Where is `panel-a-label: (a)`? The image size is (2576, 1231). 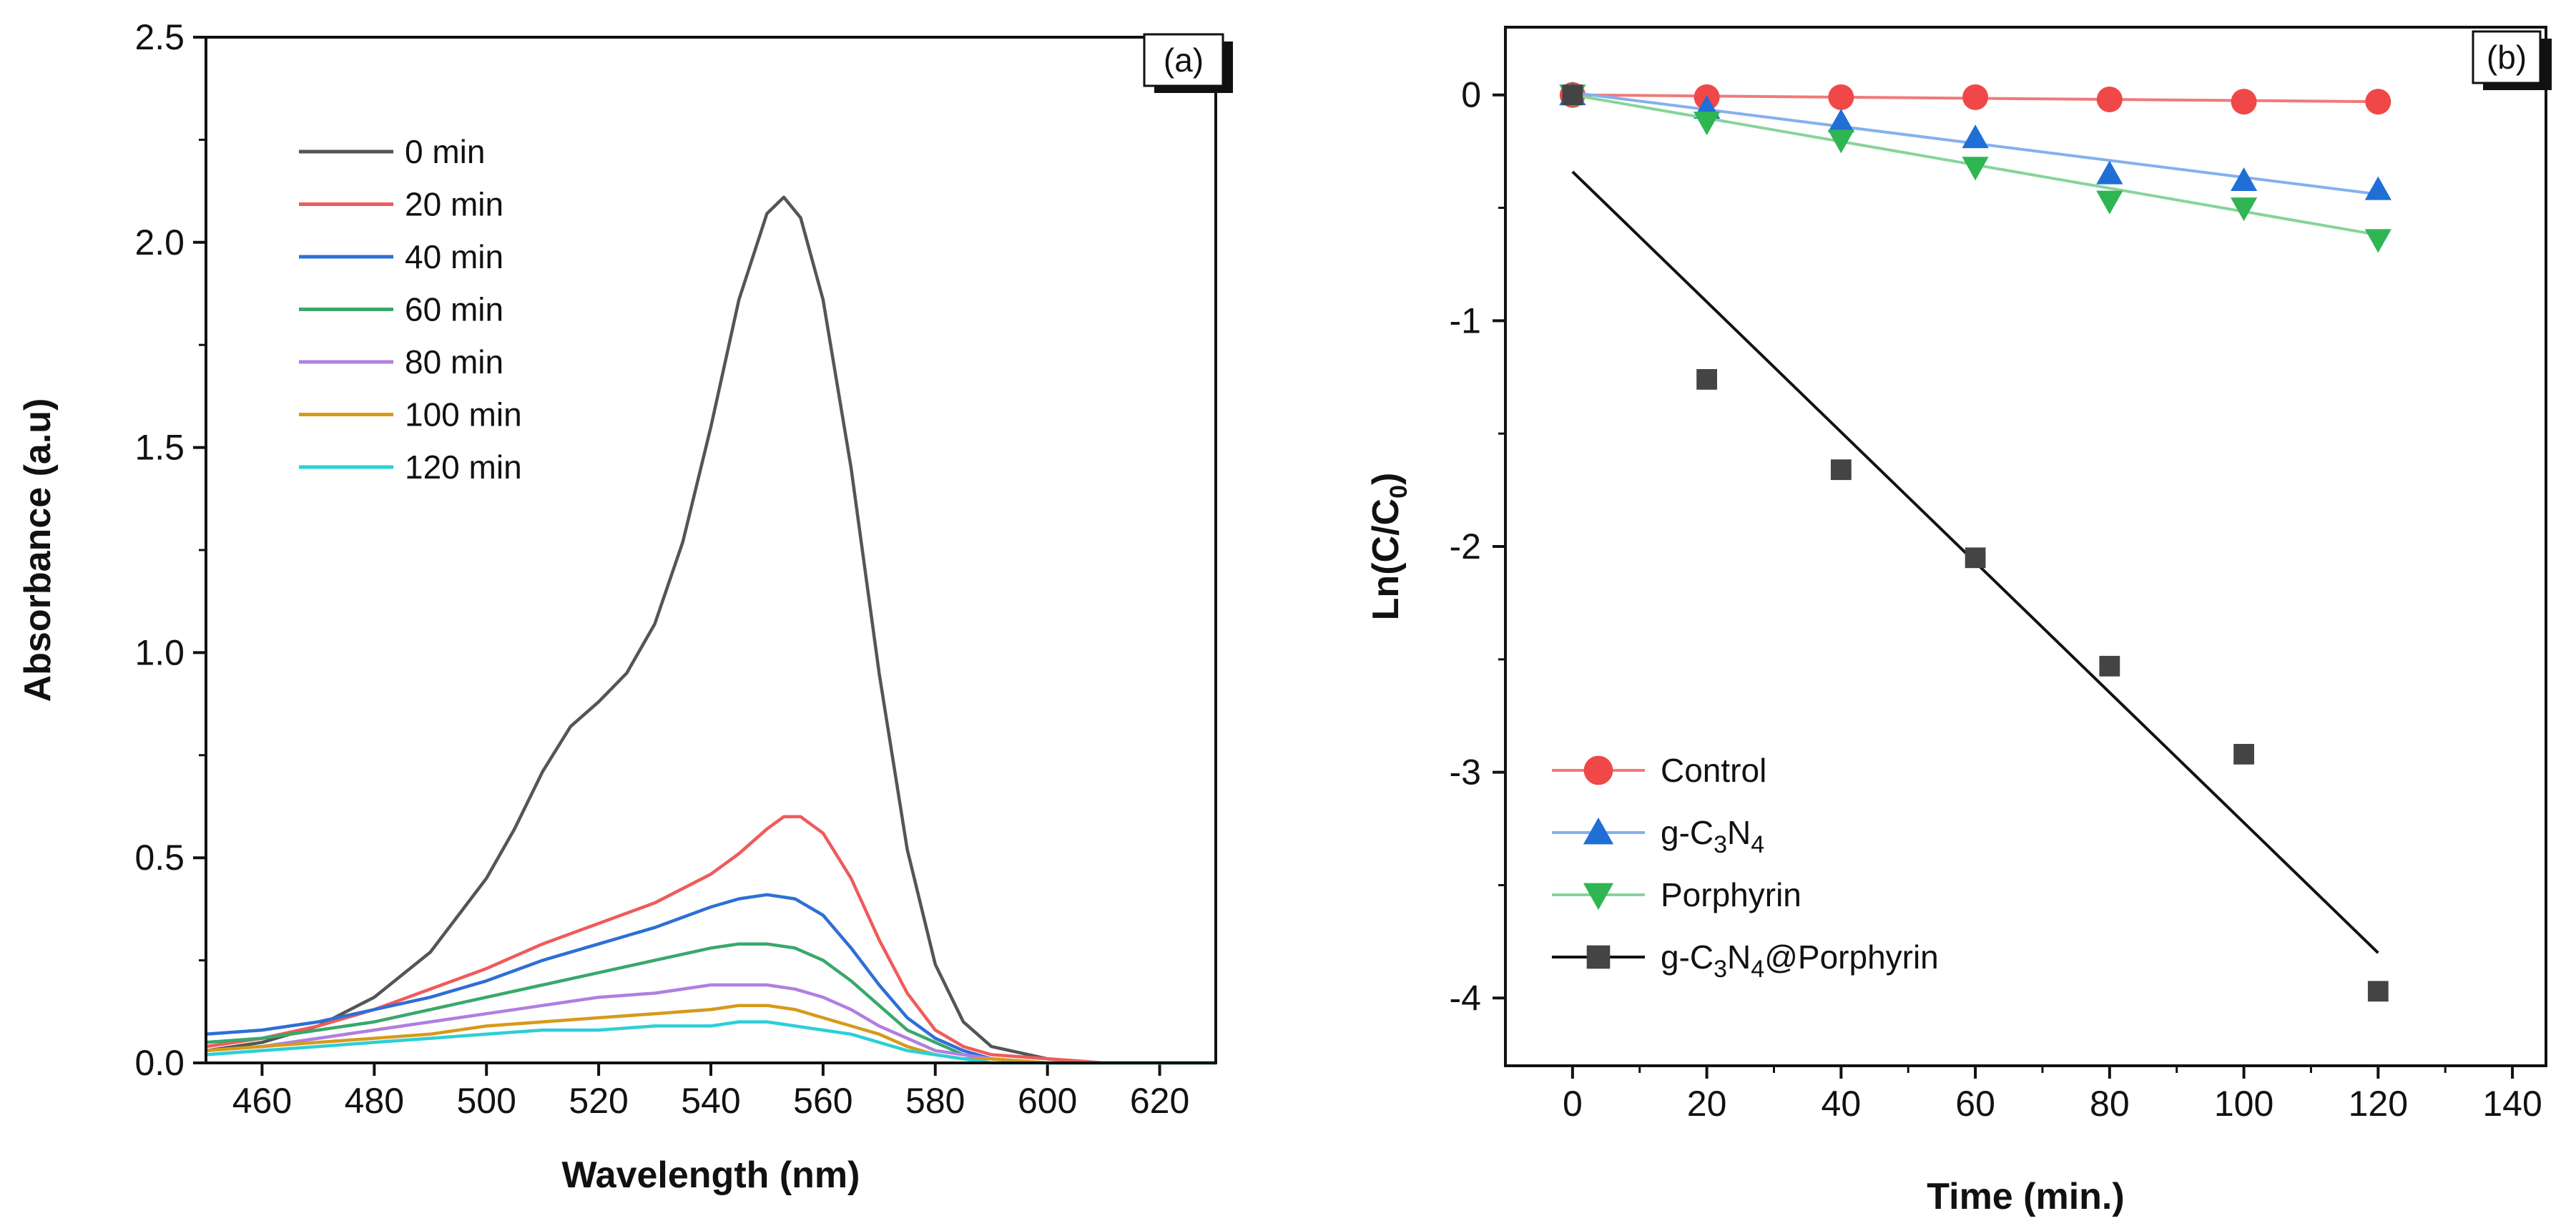
panel-a-label: (a) is located at coordinates (1184, 60).